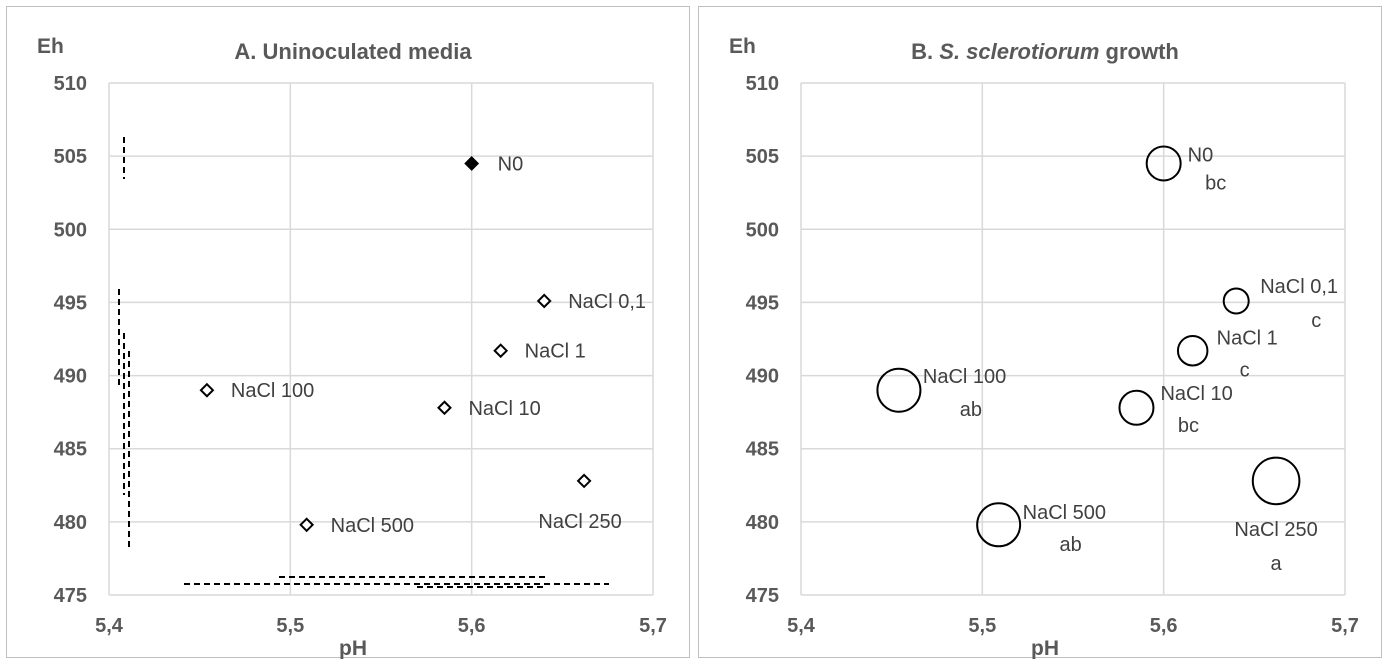  I want to click on chart-title: B. S. sclerotiorum growth, so click(1045, 51).